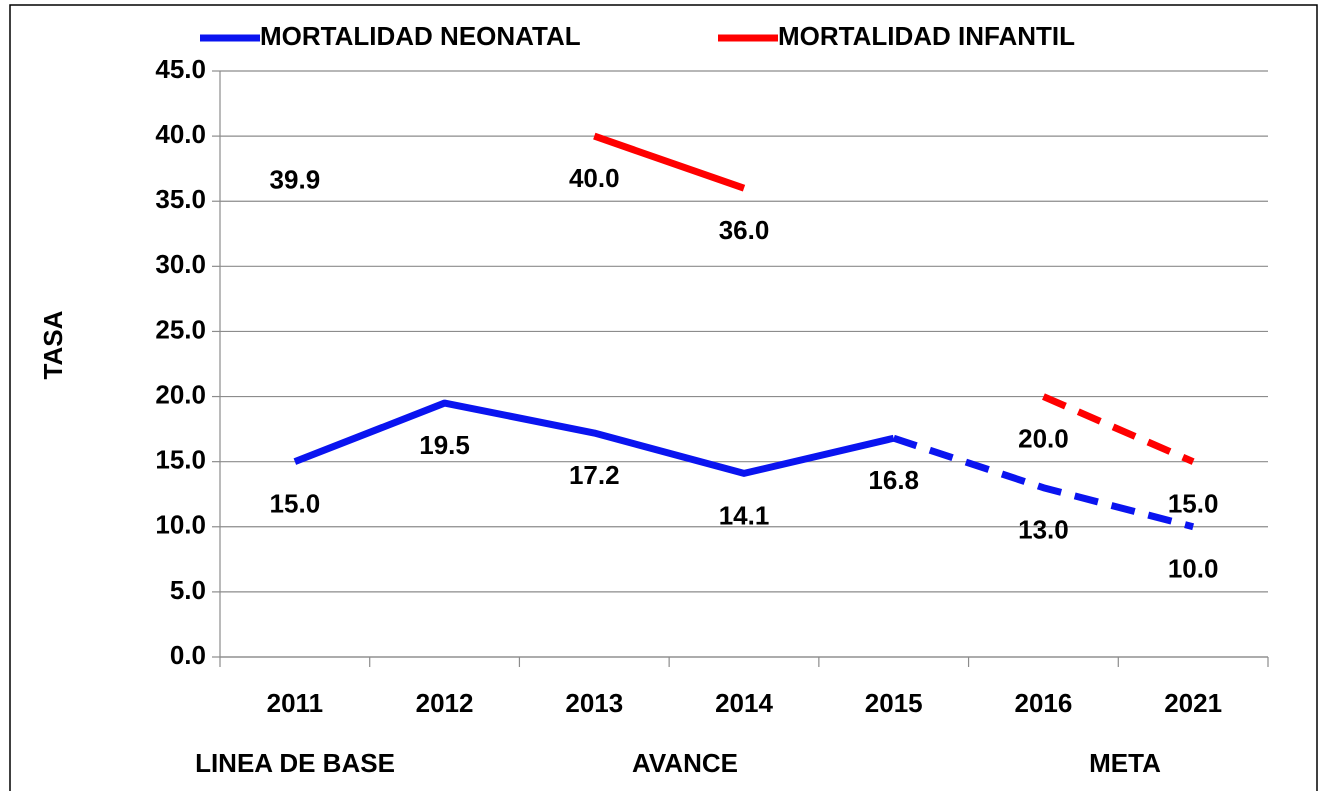 The height and width of the screenshot is (791, 1328). Describe the element at coordinates (295, 179) in the screenshot. I see `data-label: 39.9` at that location.